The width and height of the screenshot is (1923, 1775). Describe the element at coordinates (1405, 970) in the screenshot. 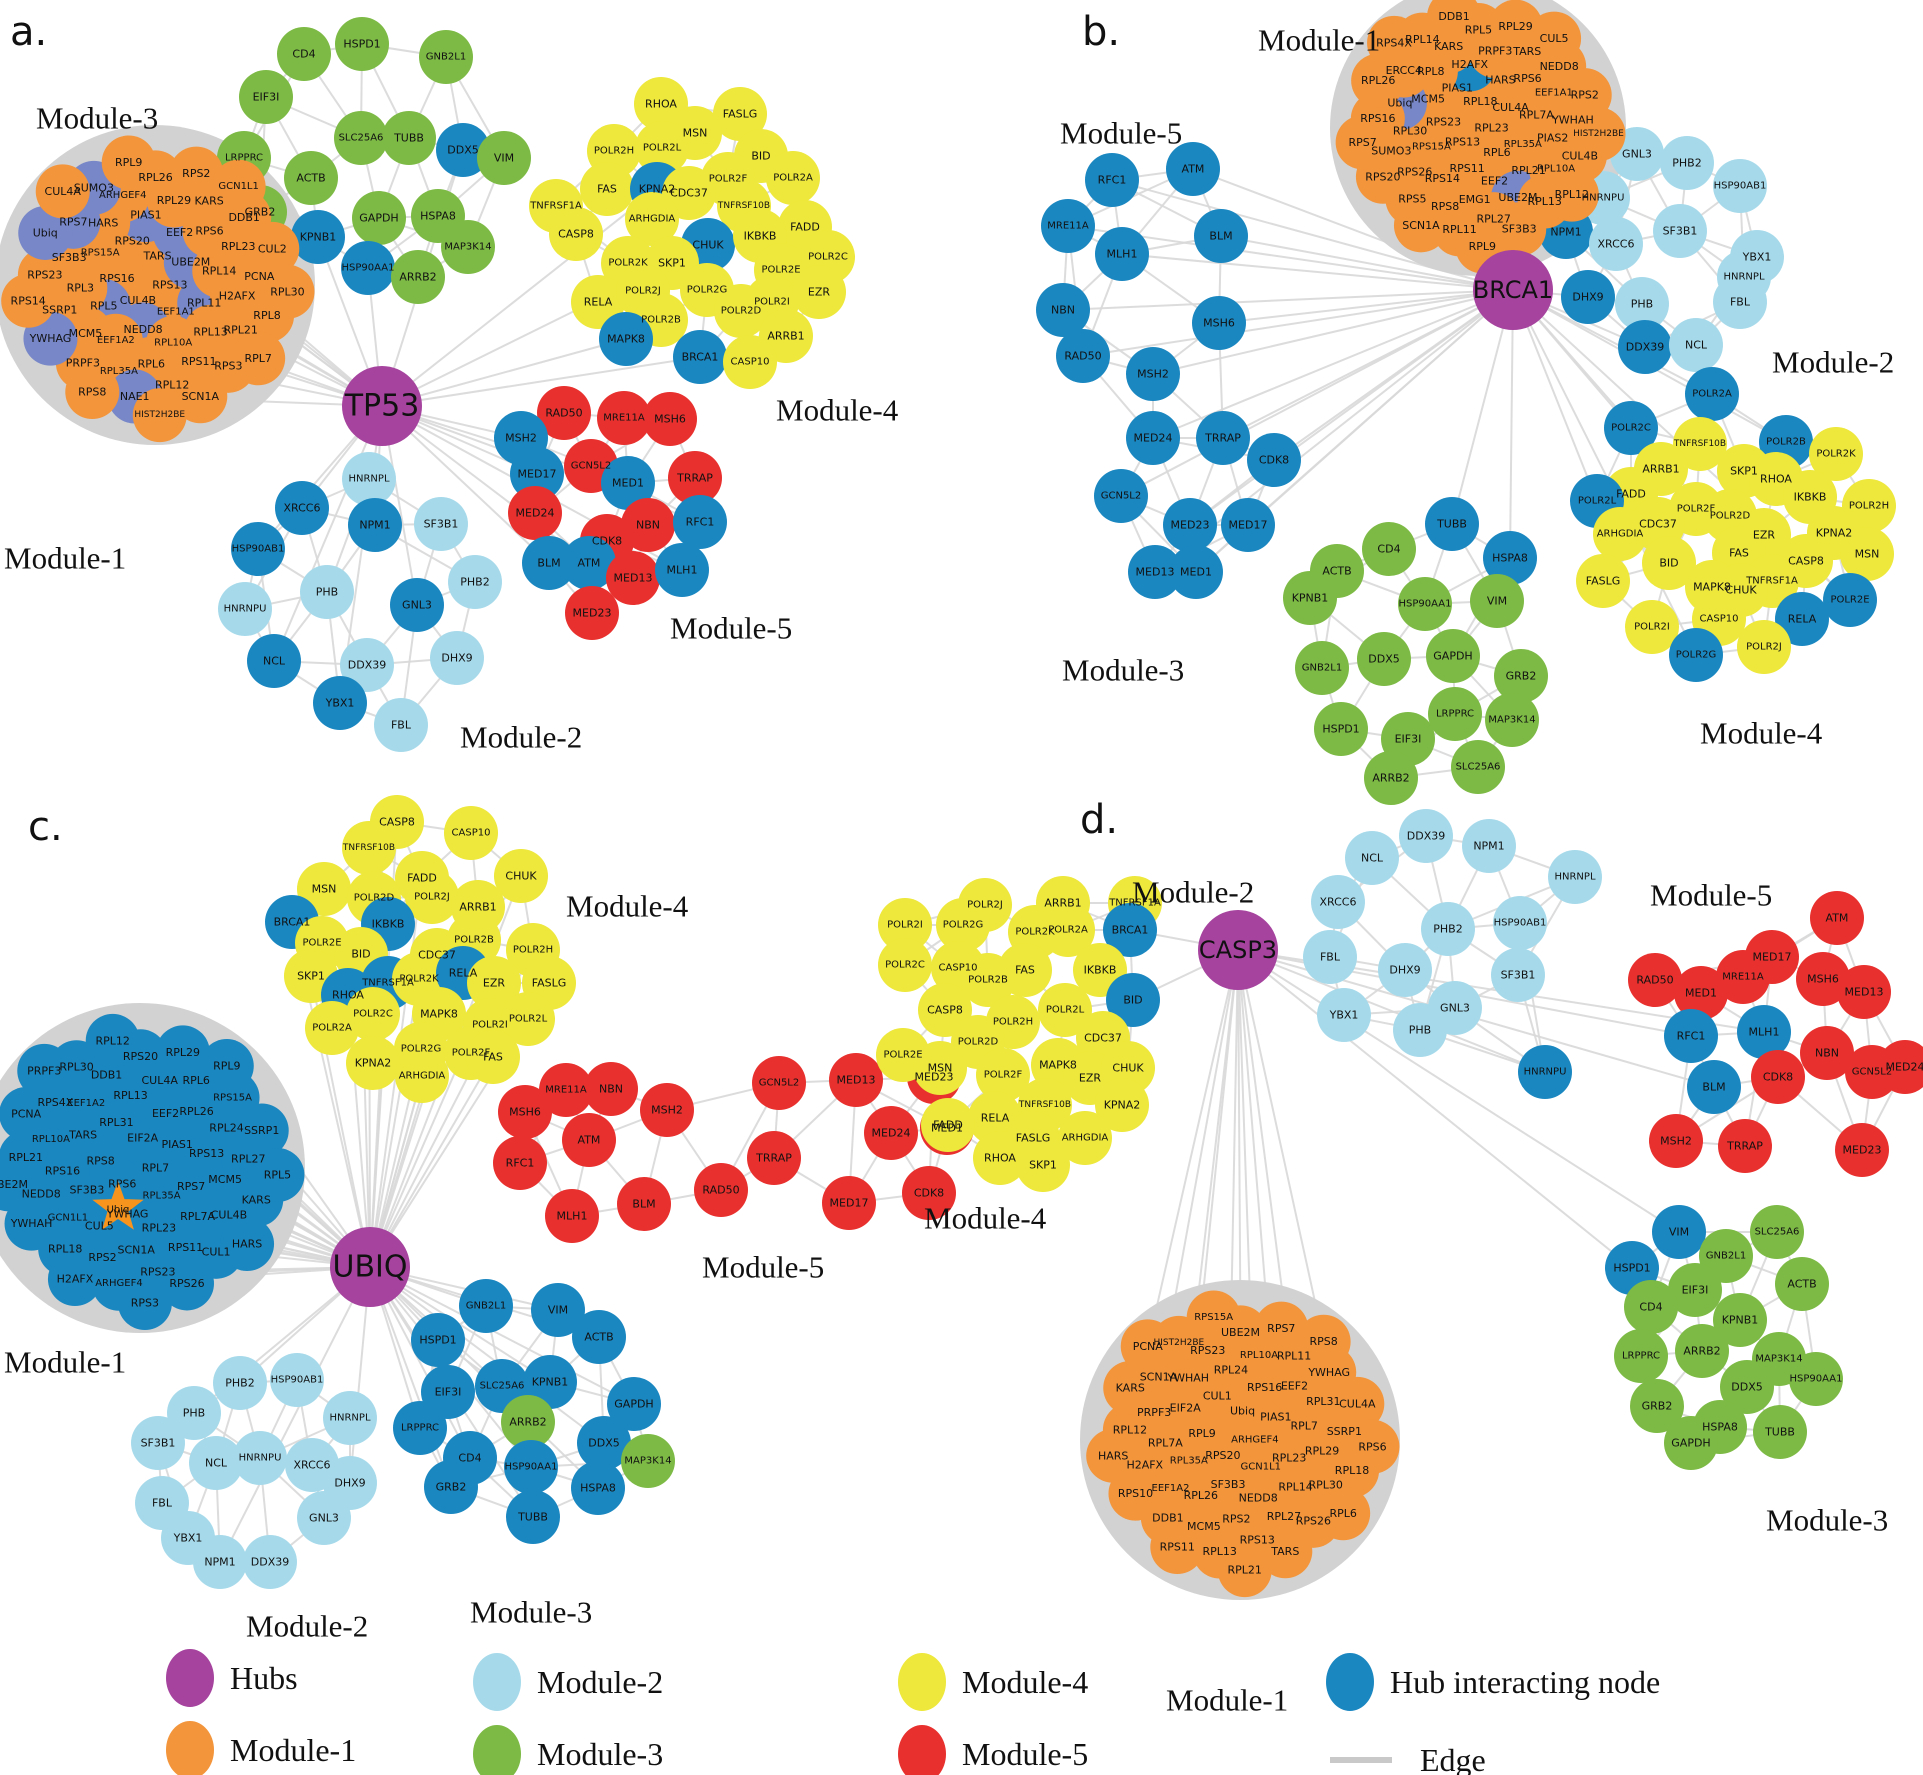

I see `node-DHX9` at that location.